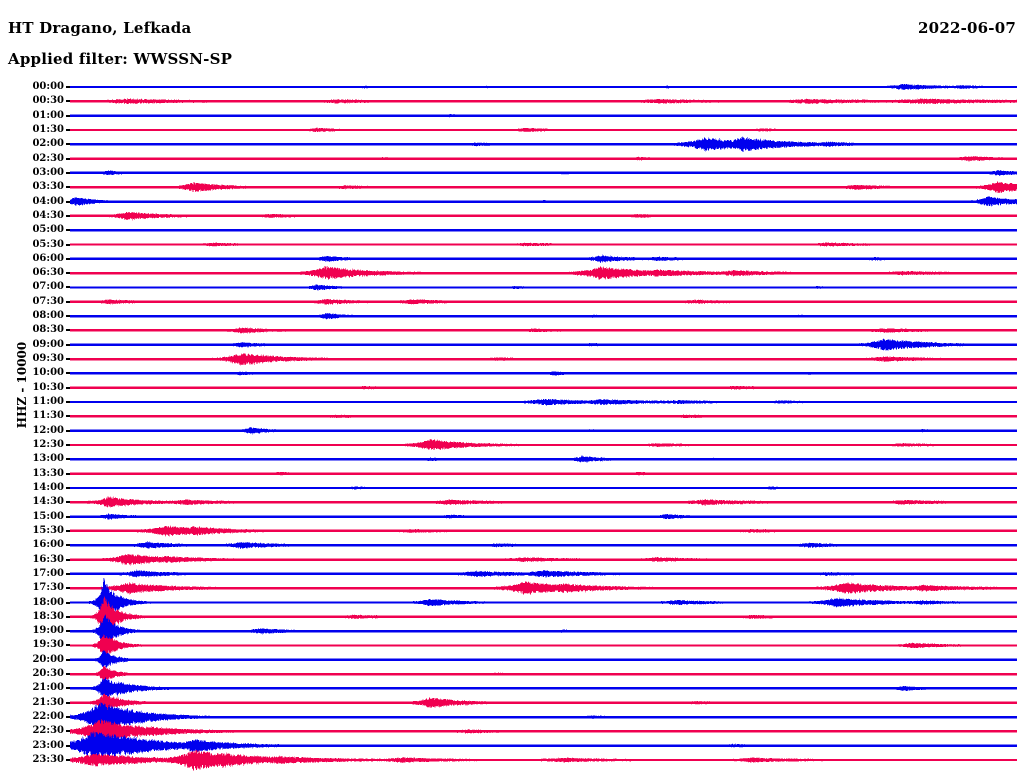 The height and width of the screenshot is (780, 1024). Describe the element at coordinates (48, 444) in the screenshot. I see `time-tick-label: 12:30` at that location.